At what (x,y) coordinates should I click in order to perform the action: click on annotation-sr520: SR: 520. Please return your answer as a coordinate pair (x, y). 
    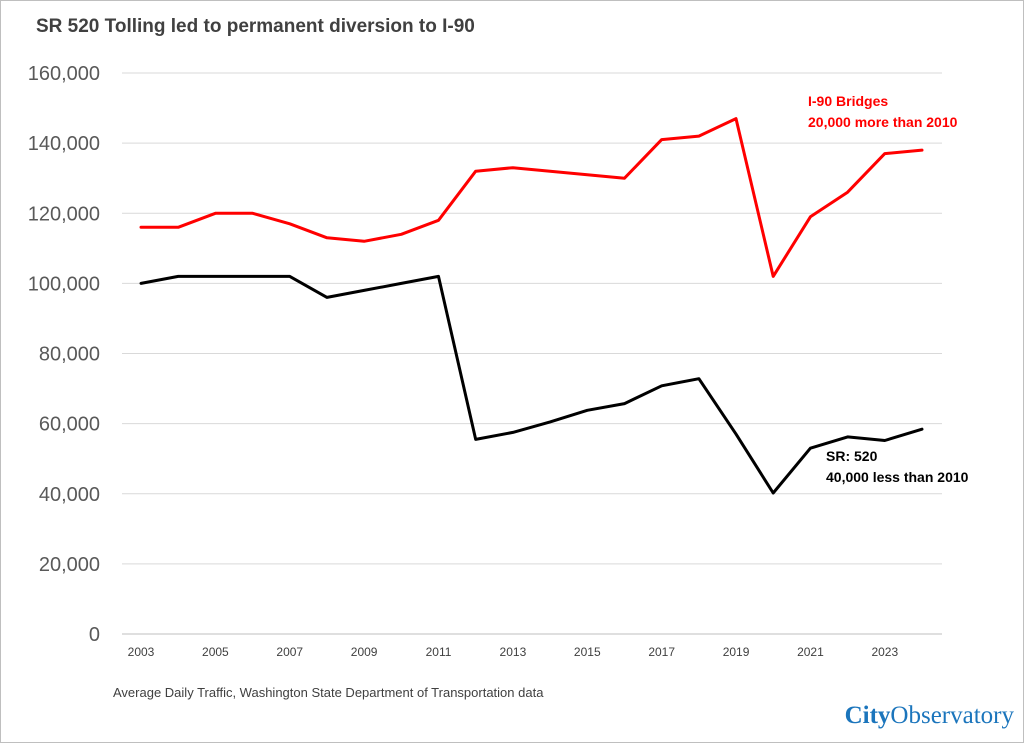
    Looking at the image, I should click on (852, 456).